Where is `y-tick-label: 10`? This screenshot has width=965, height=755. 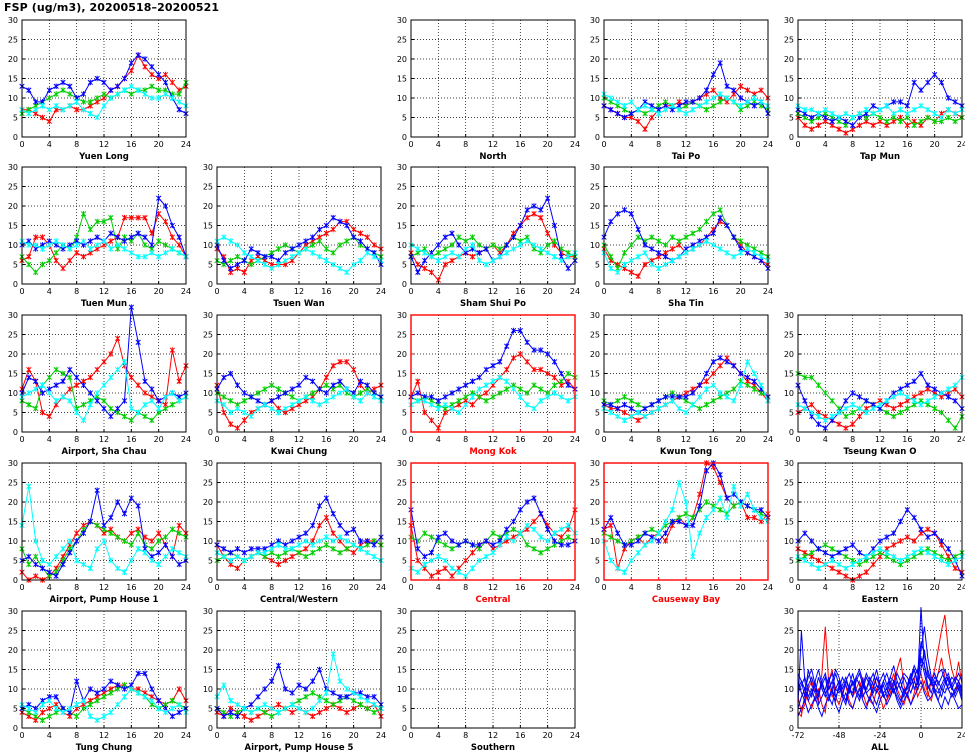
y-tick-label: 10 is located at coordinates (402, 393).